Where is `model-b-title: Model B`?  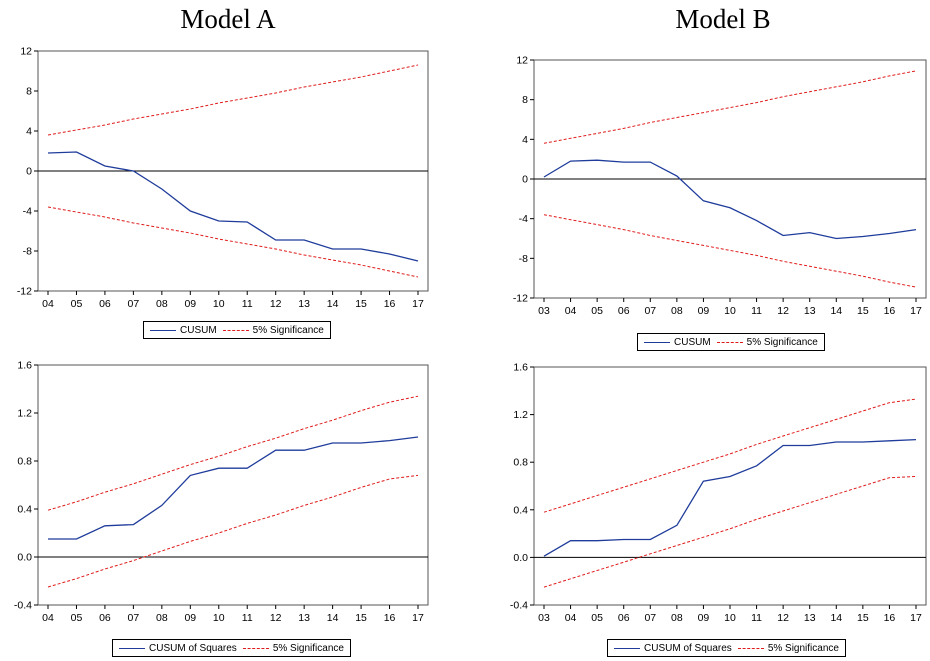
model-b-title: Model B is located at coordinates (723, 19).